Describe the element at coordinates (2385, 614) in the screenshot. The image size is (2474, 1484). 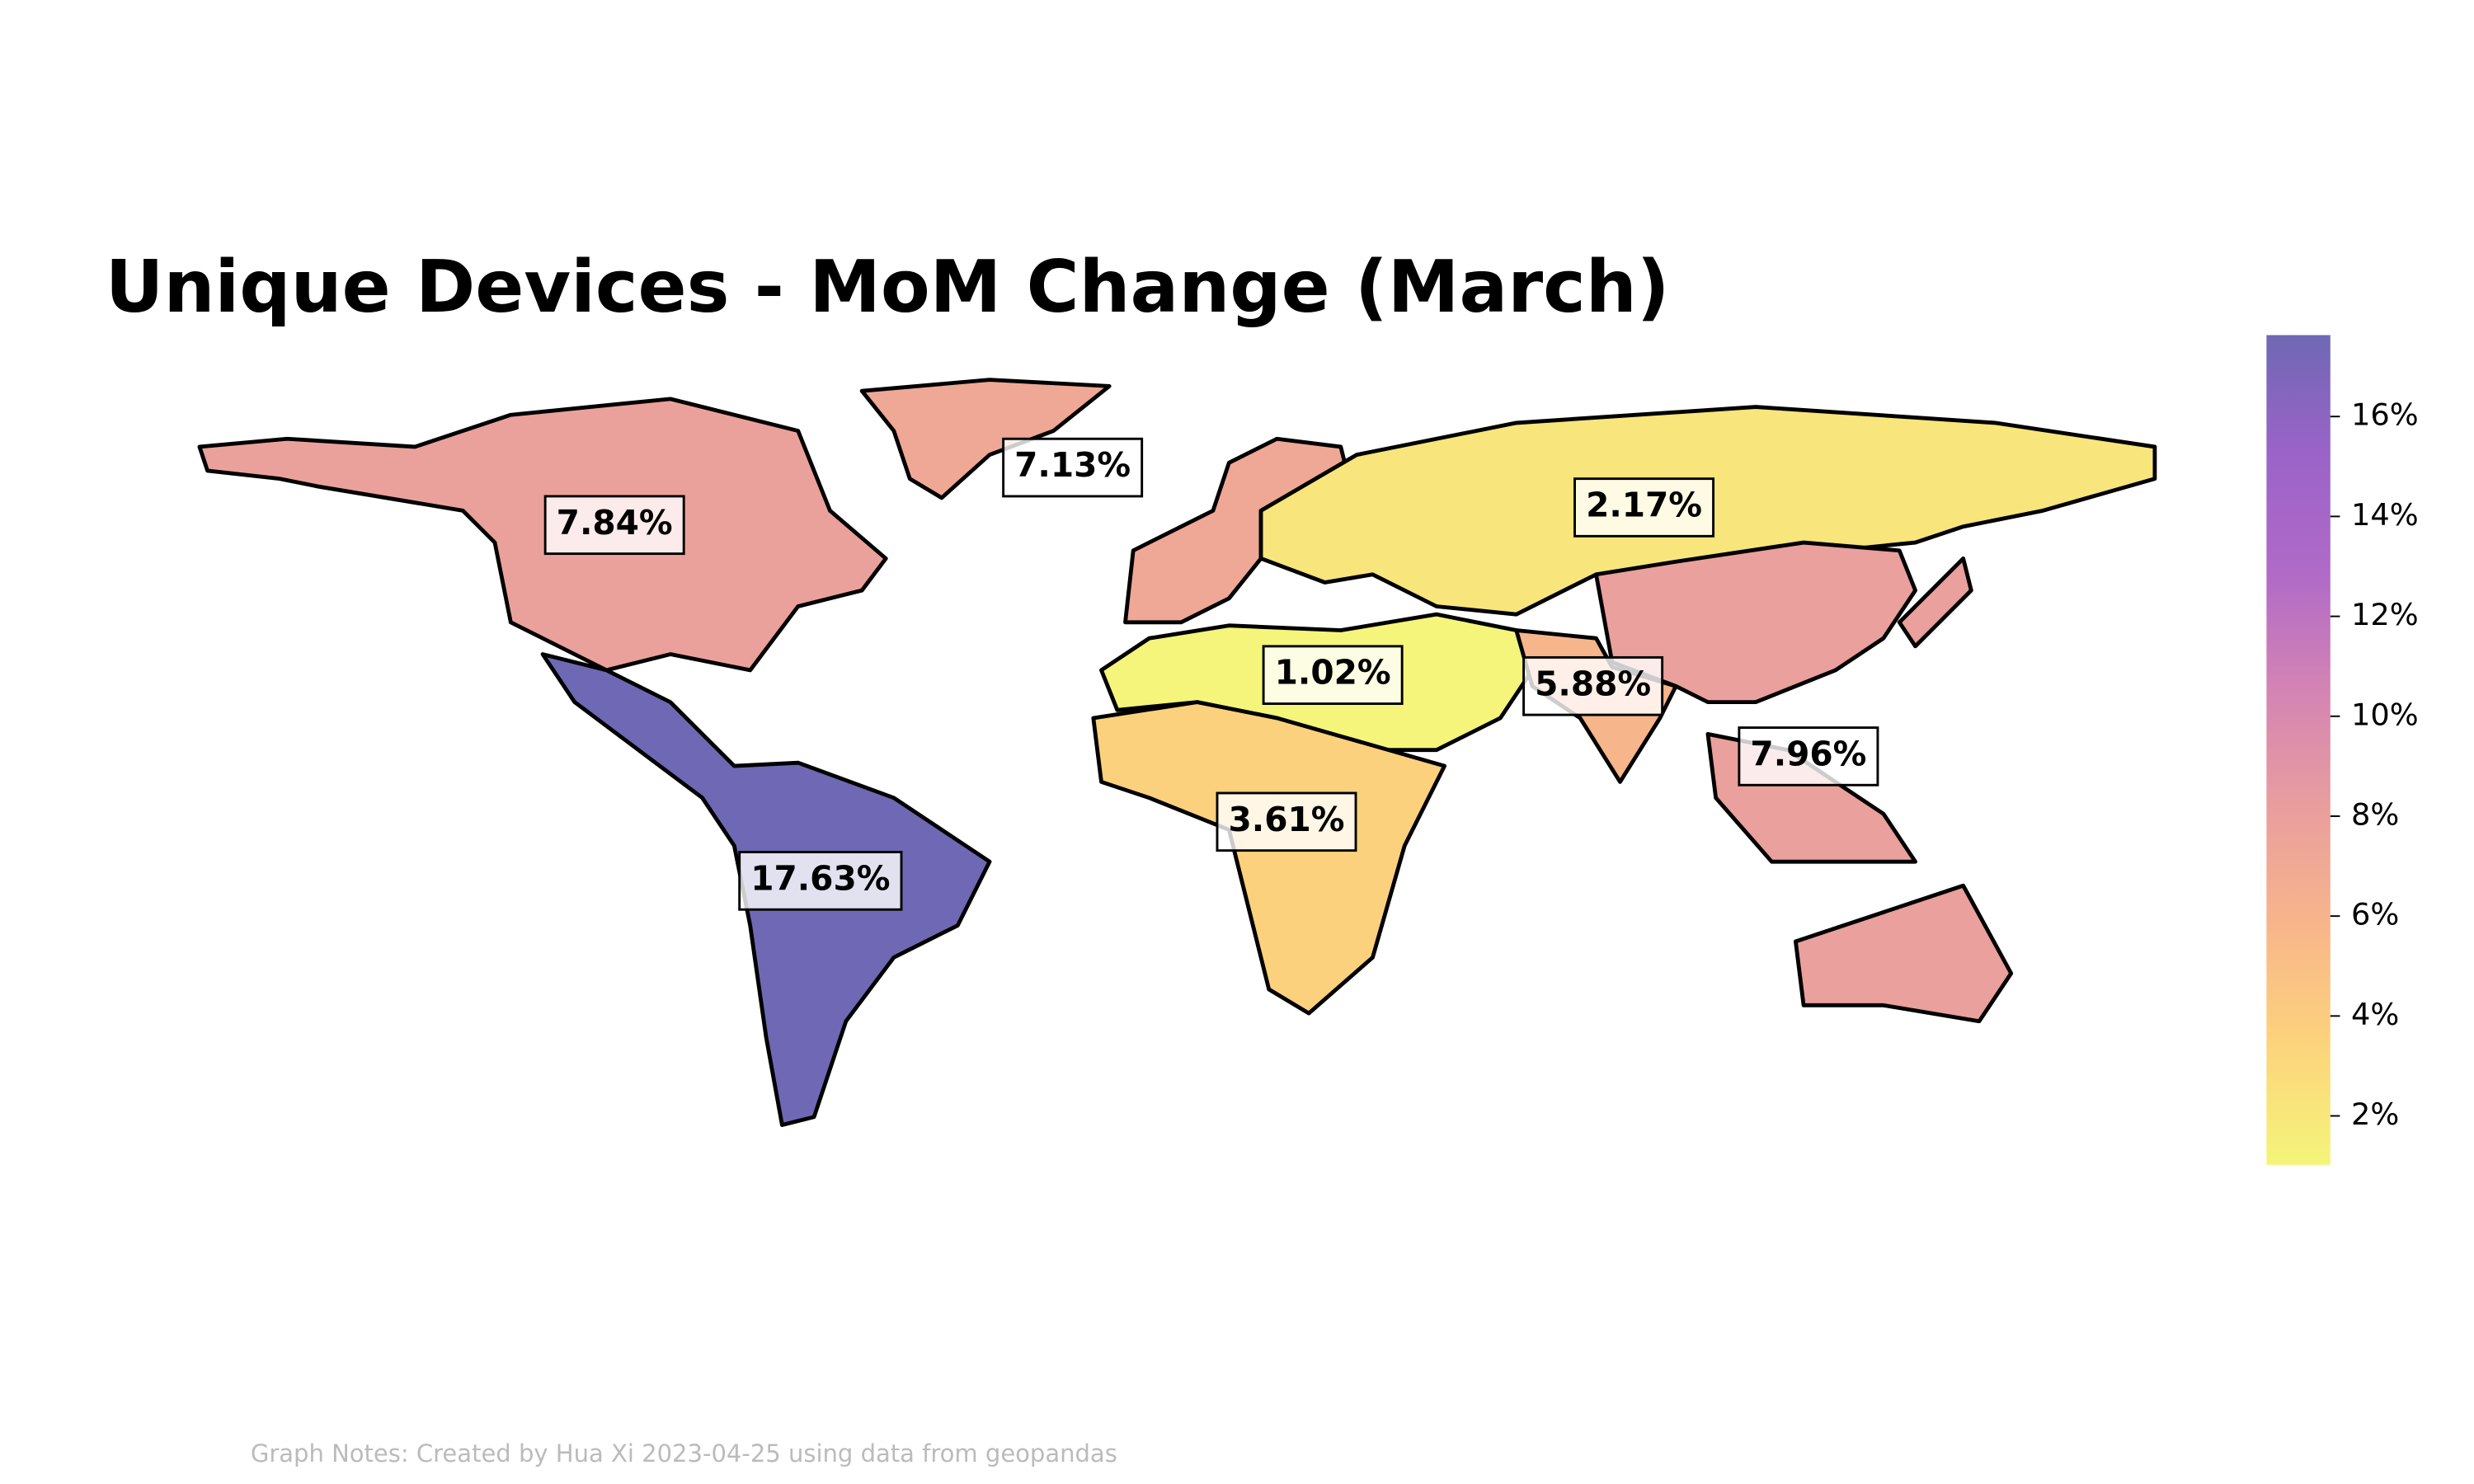
I see `colorbar-tick-label: 12%` at that location.